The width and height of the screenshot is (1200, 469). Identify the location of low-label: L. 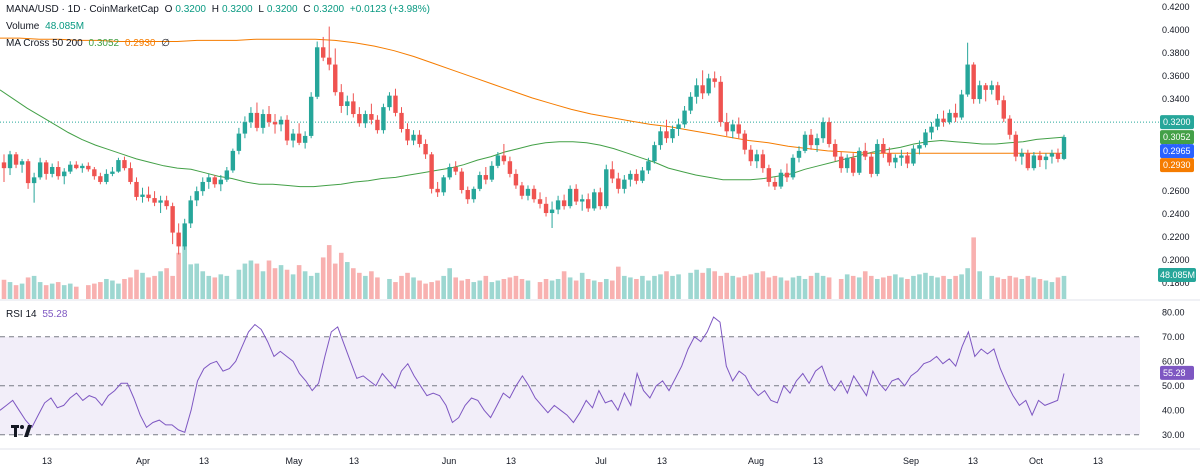
(261, 9).